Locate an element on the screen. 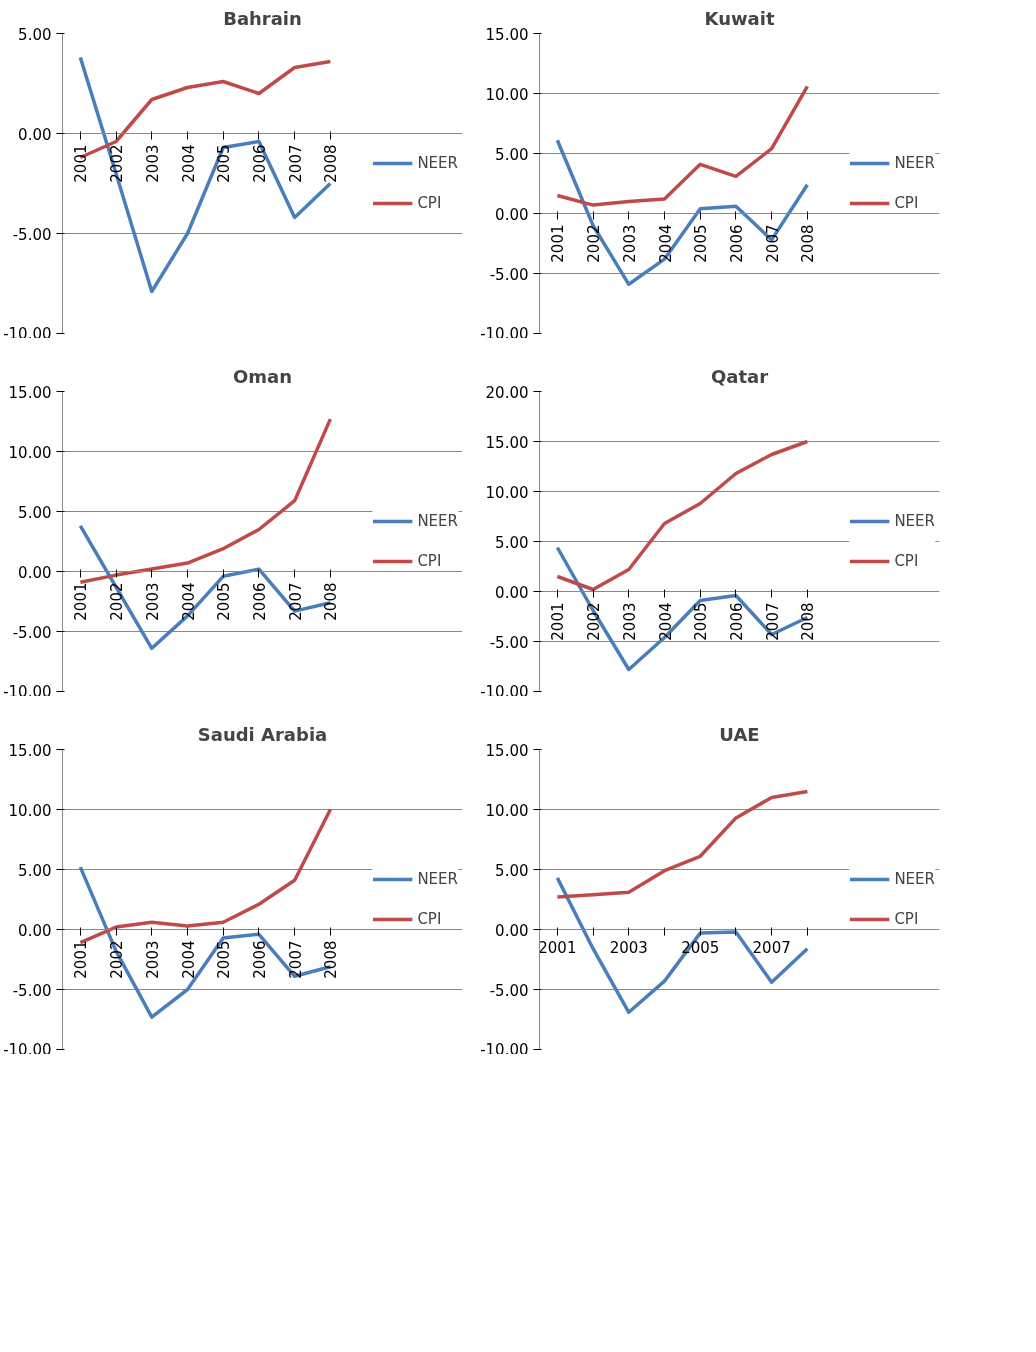 The height and width of the screenshot is (1352, 1036). y-tick-label: 20.00 is located at coordinates (507, 392).